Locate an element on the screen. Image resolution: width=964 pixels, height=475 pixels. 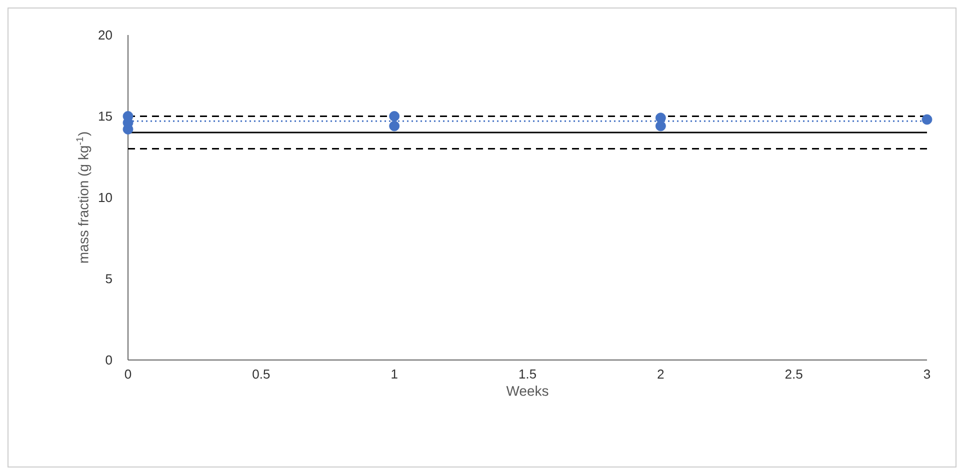
x-tick-label: 2.5 is located at coordinates (793, 374).